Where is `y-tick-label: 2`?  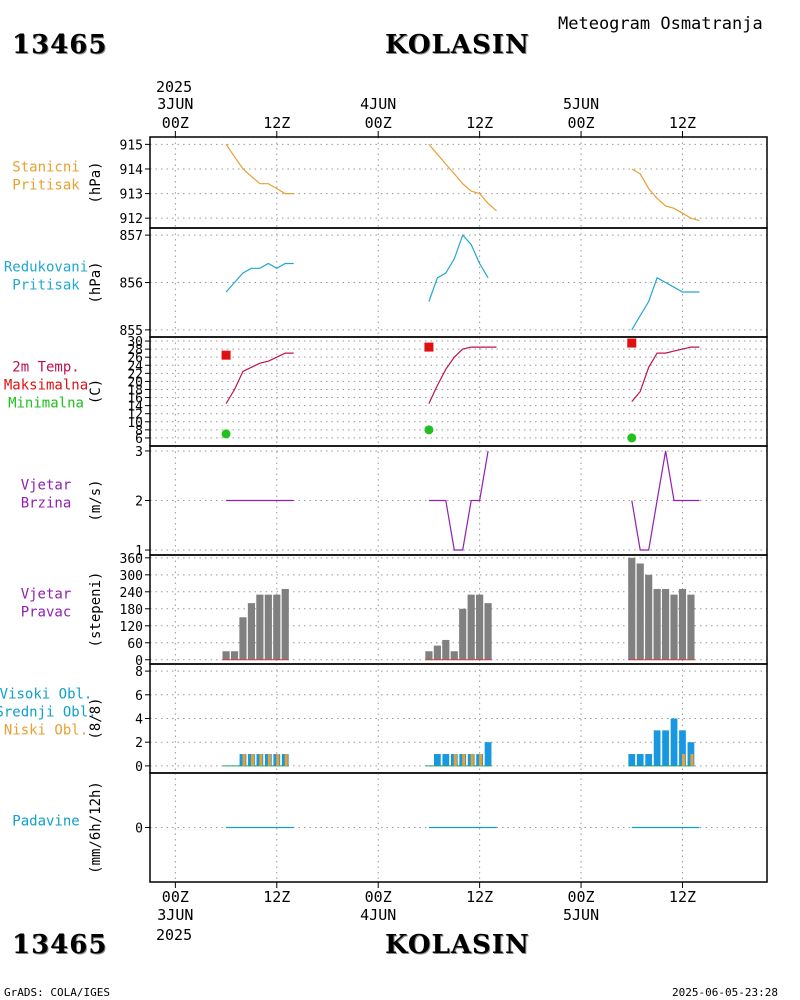
y-tick-label: 2 is located at coordinates (139, 502).